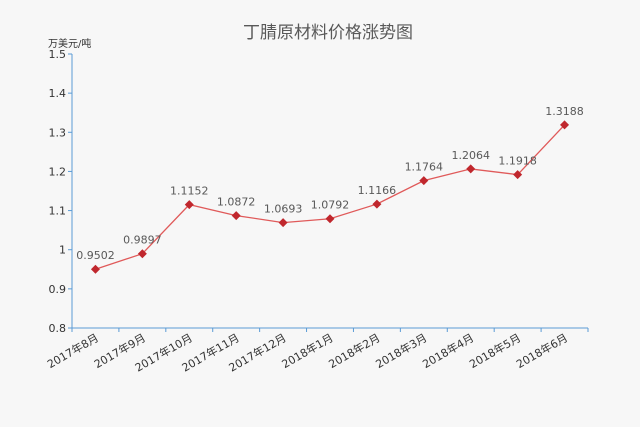 This screenshot has height=427, width=640. I want to click on data-label: 1.0693, so click(283, 209).